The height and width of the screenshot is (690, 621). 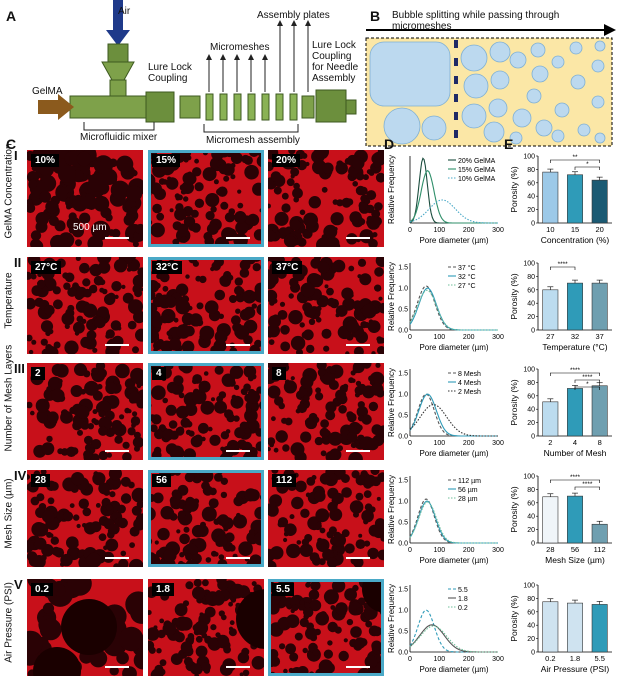 What do you see at coordinates (286, 160) in the screenshot?
I see `condition-tag: 20%` at bounding box center [286, 160].